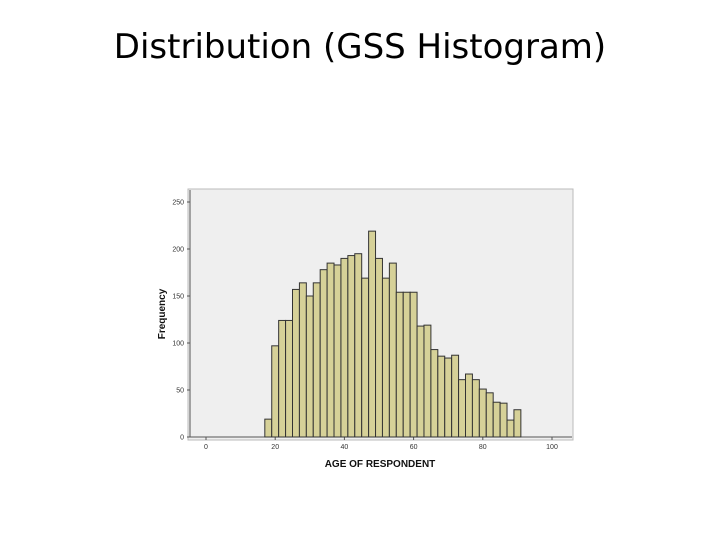  Describe the element at coordinates (380, 464) in the screenshot. I see `x-axis-label: AGE OF RESPONDENT` at that location.